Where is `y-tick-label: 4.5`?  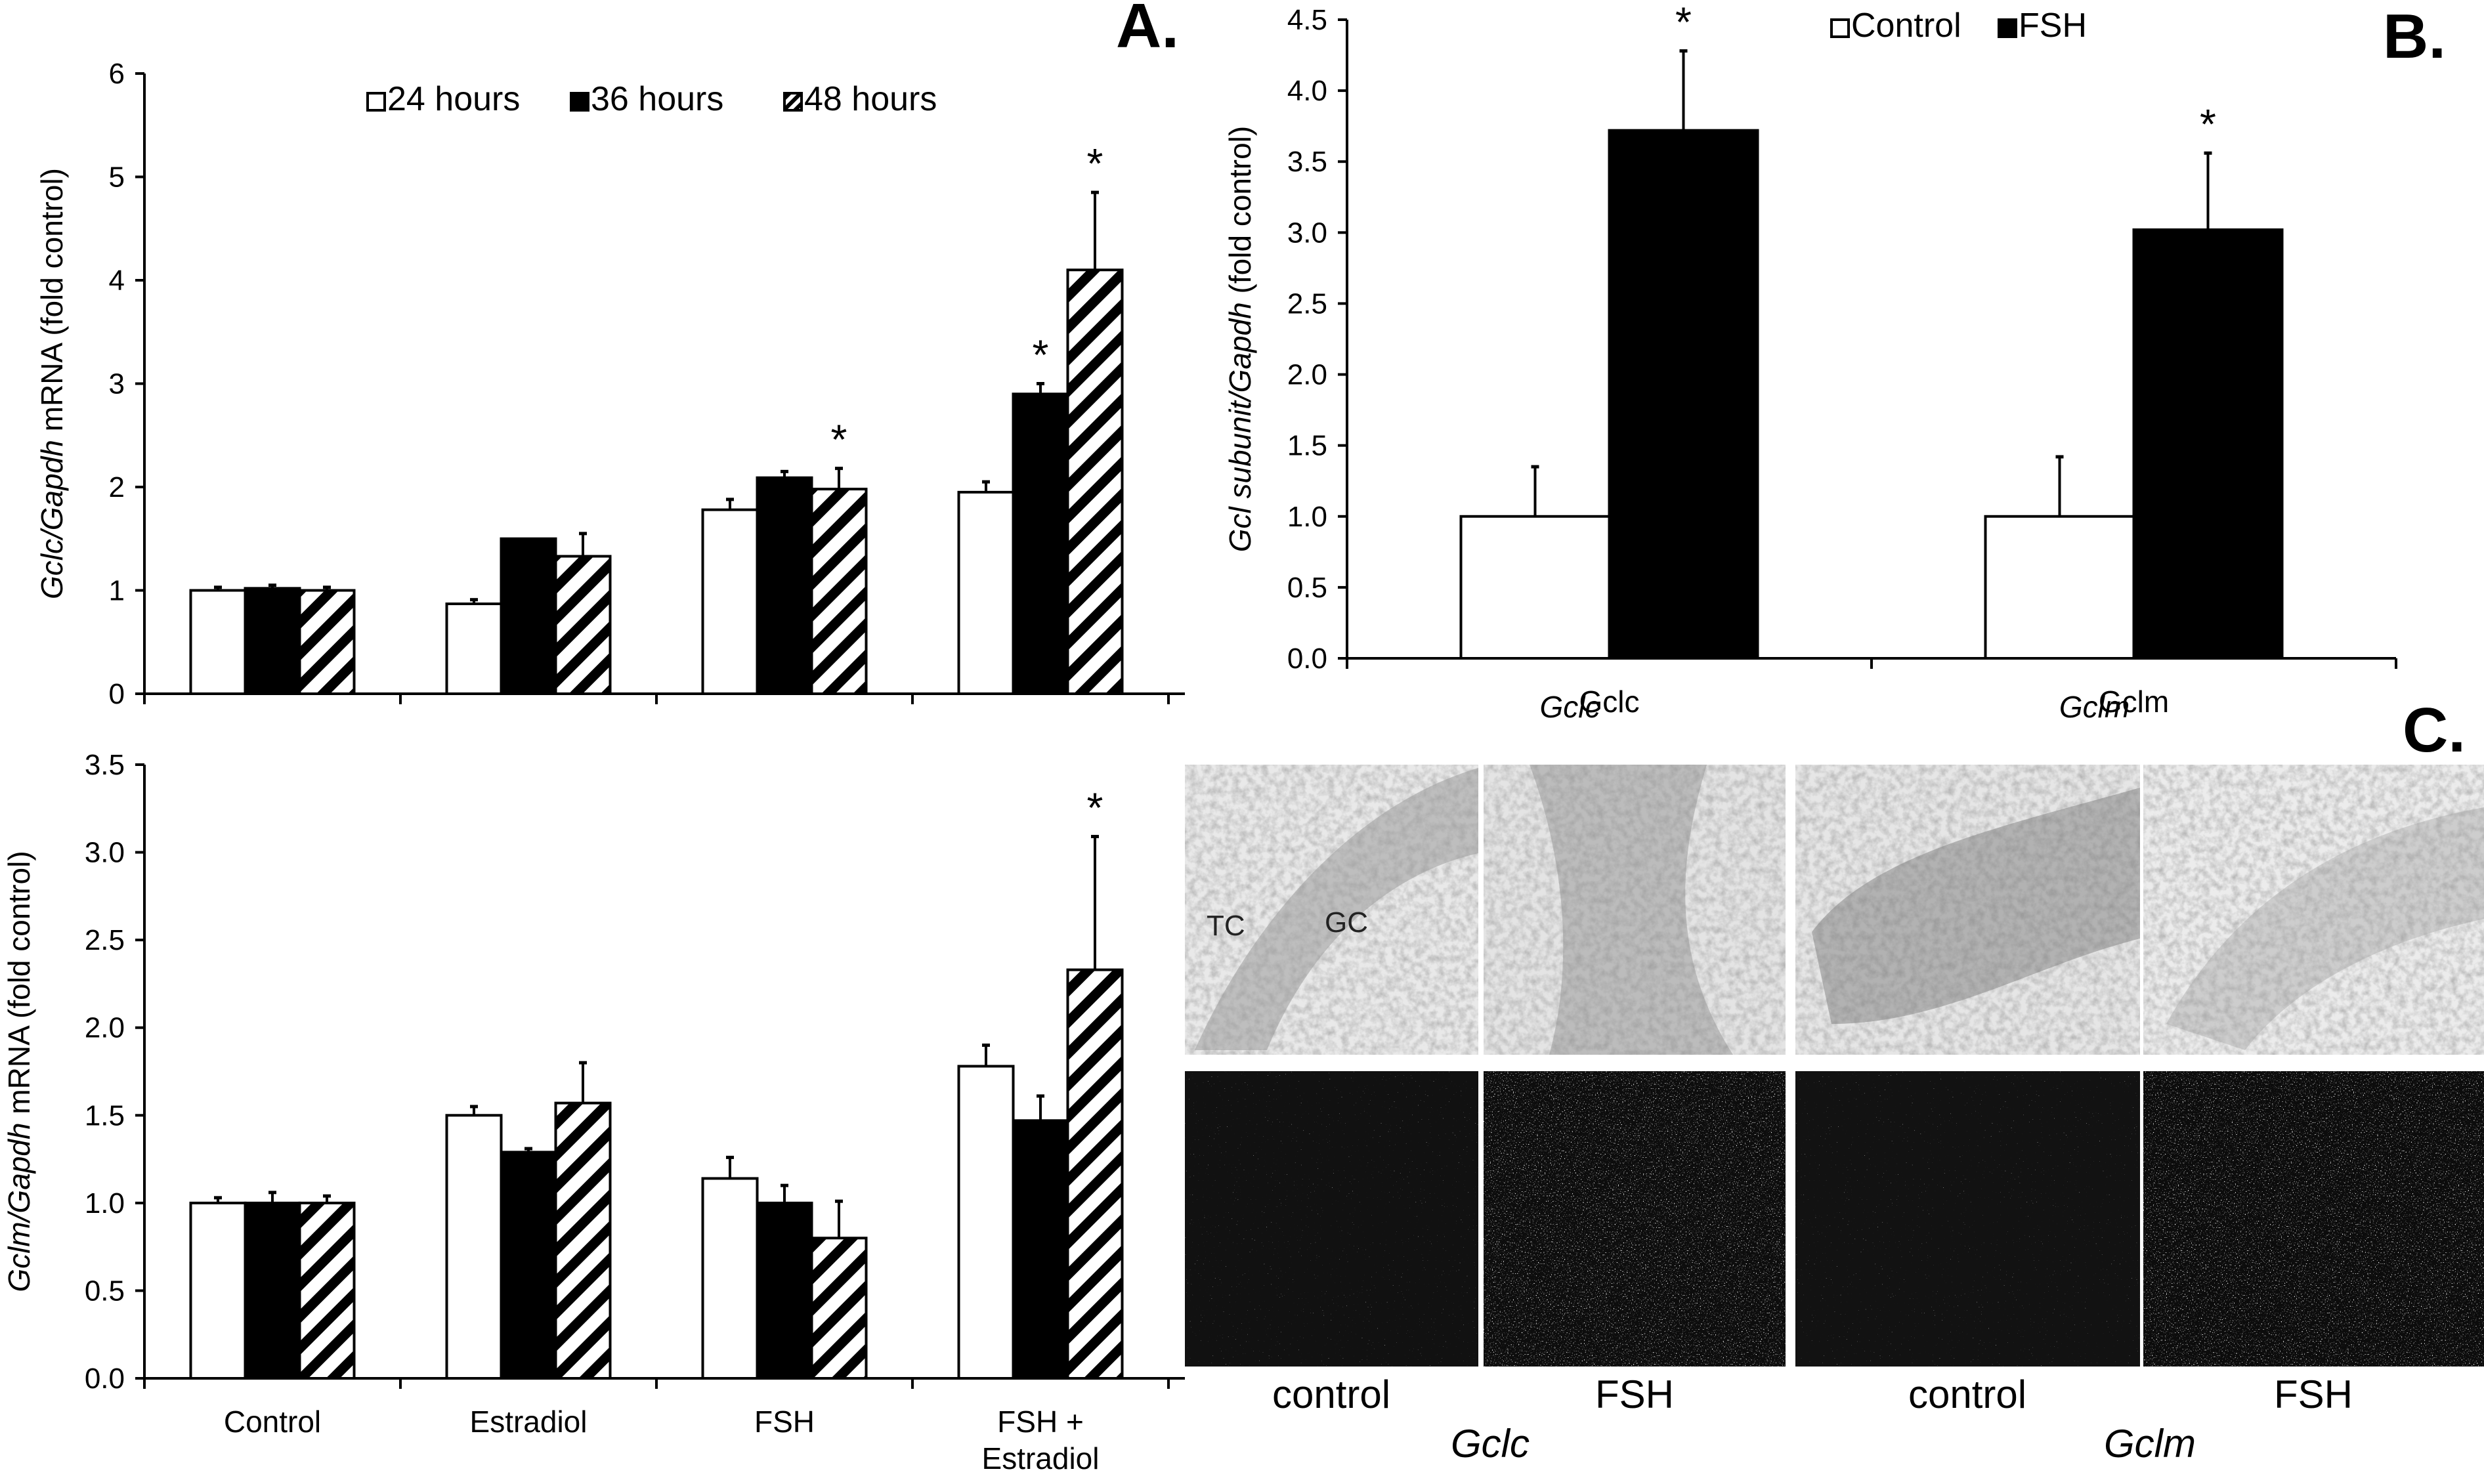 y-tick-label: 4.5 is located at coordinates (1307, 20).